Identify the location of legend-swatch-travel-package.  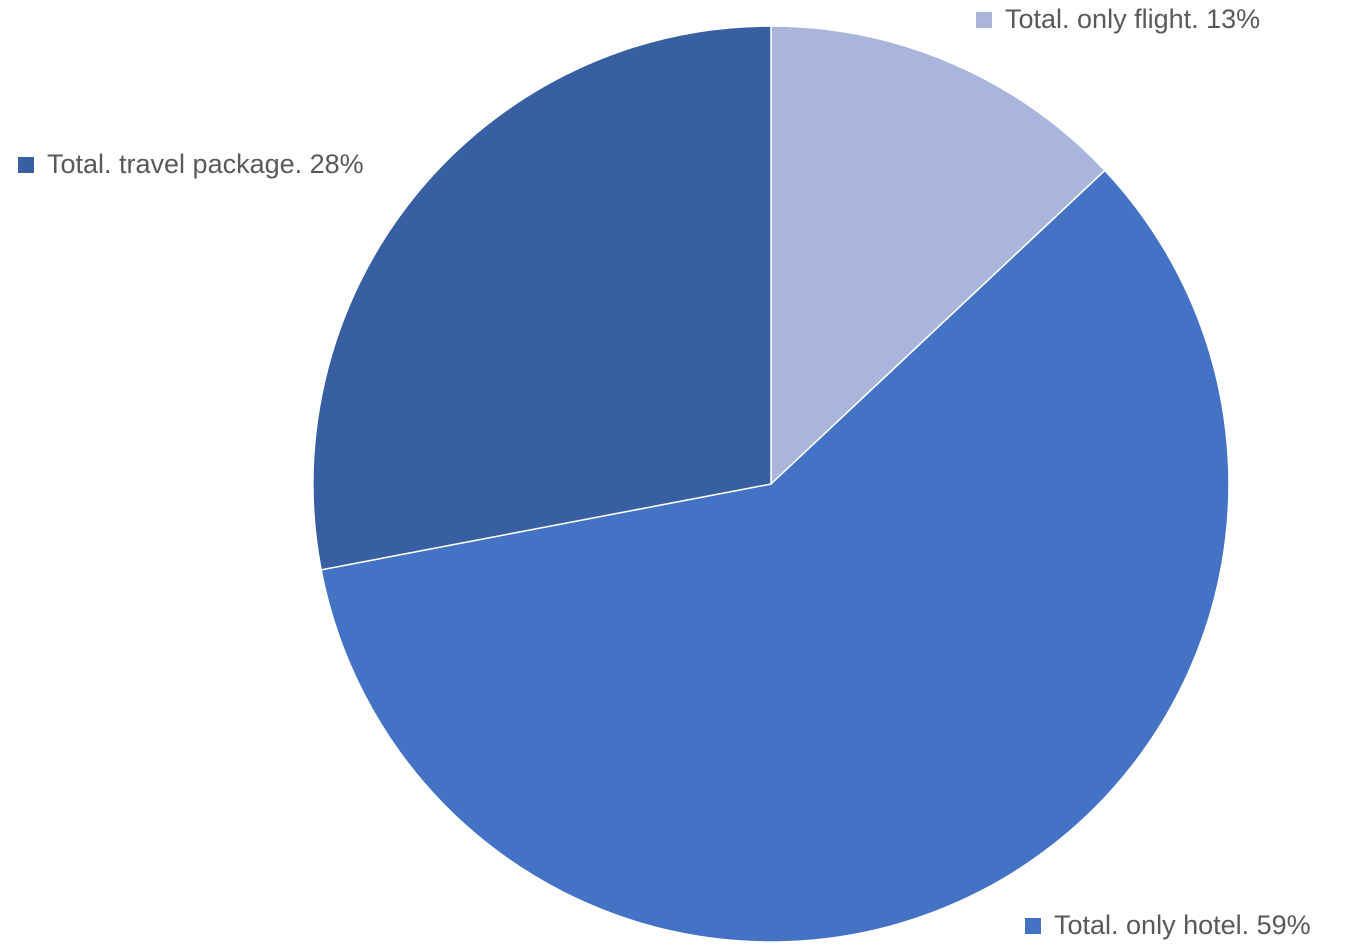
(26, 164).